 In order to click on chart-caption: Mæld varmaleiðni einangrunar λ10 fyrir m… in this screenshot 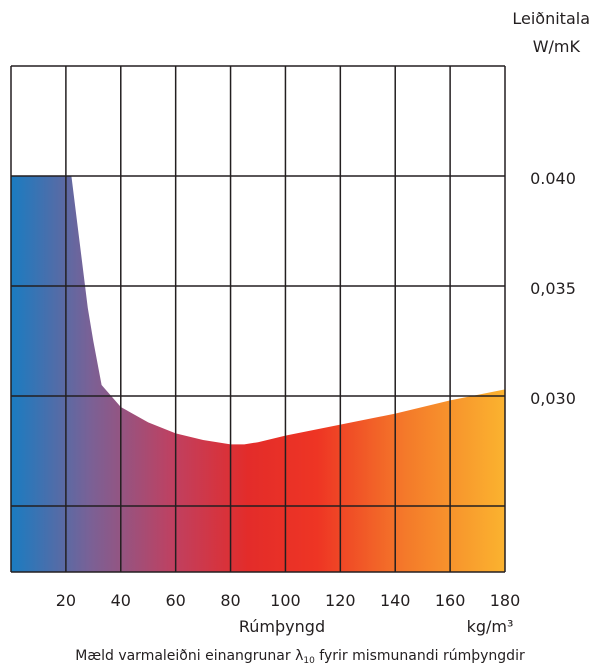, I will do `click(300, 657)`.